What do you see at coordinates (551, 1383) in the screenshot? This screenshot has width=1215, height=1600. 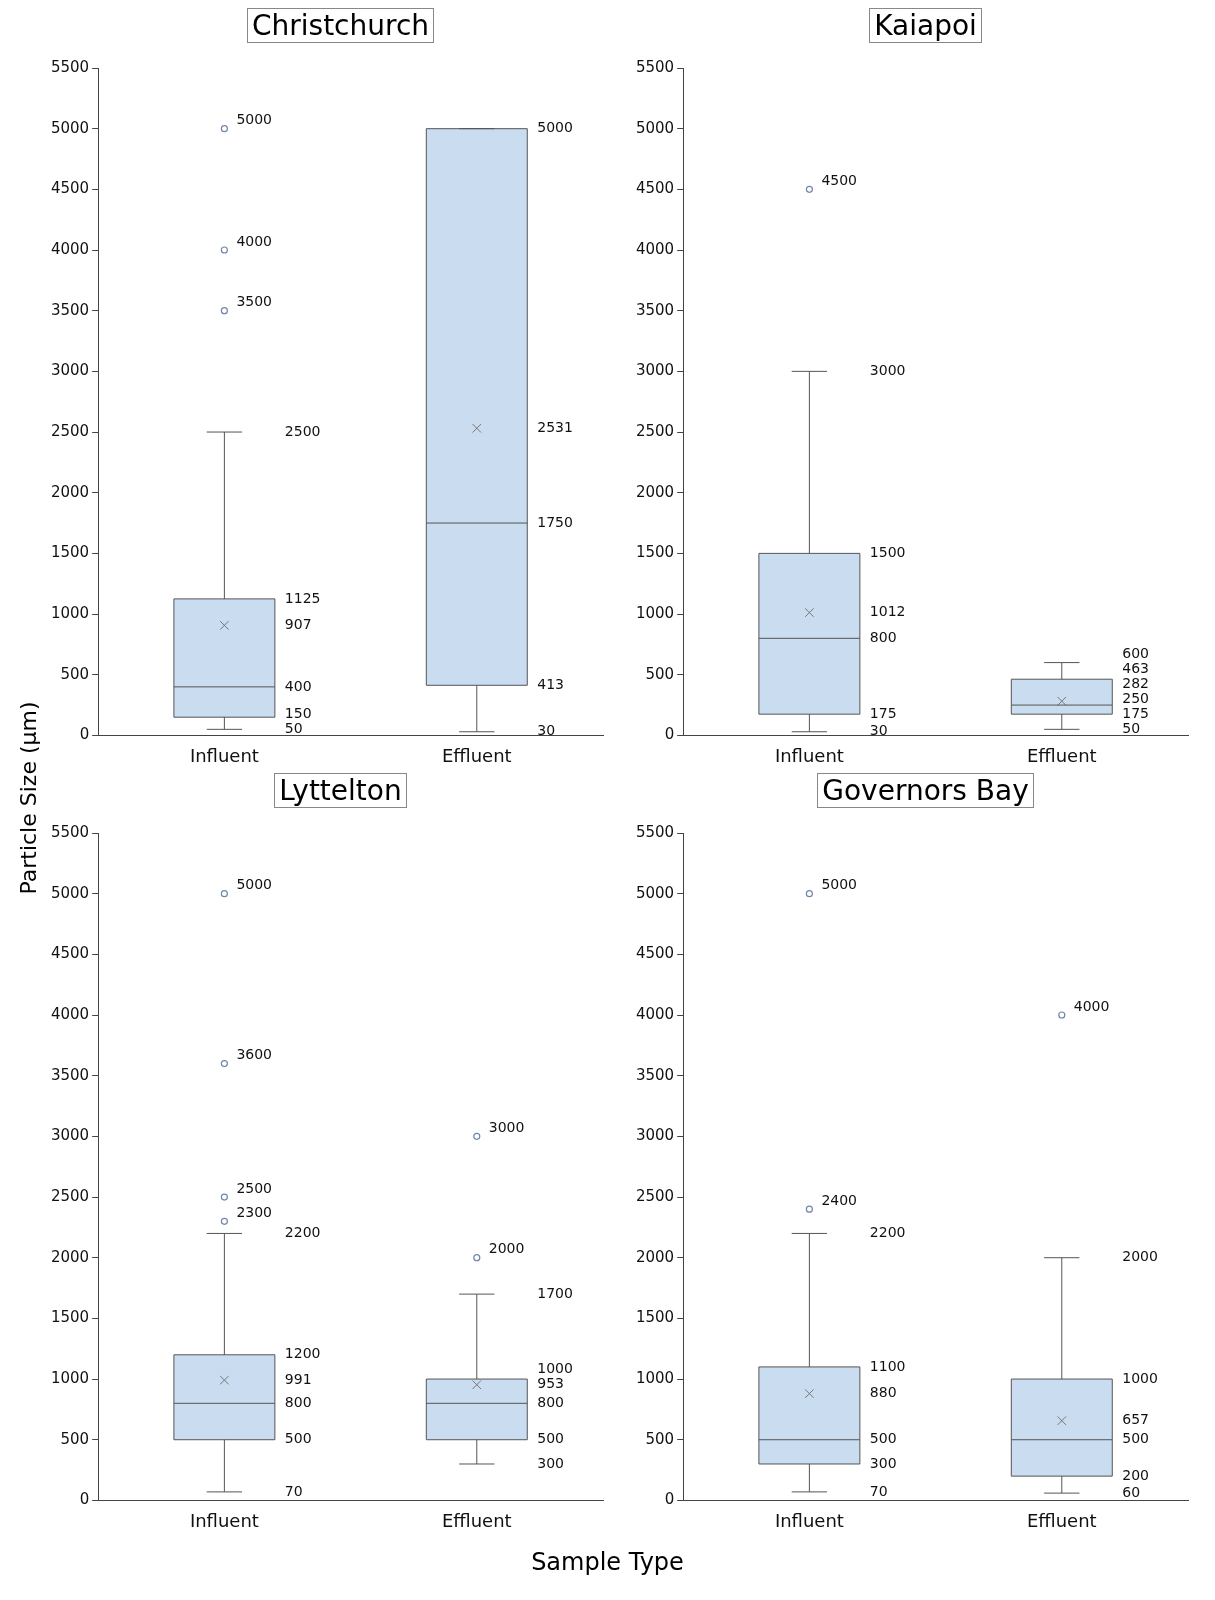 I see `annotation: 953` at bounding box center [551, 1383].